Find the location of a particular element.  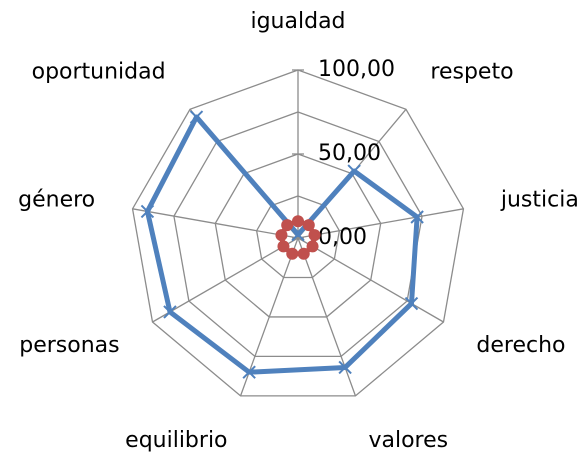

category-label: equilibrio is located at coordinates (176, 440).